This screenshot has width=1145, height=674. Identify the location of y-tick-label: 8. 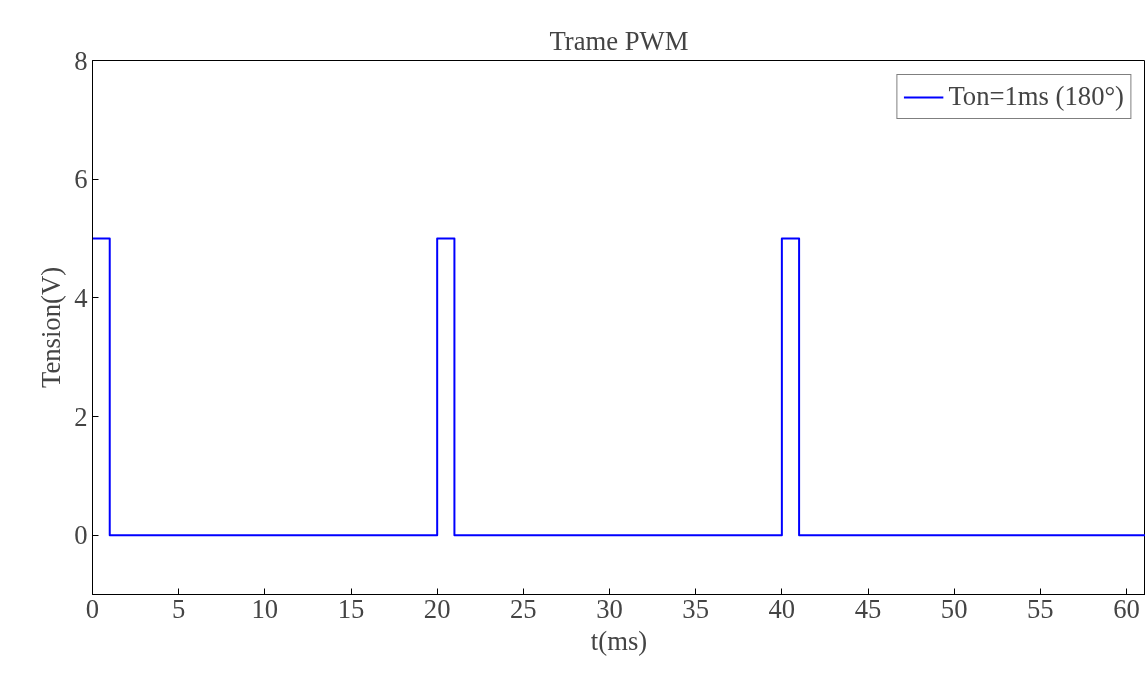
(81, 60).